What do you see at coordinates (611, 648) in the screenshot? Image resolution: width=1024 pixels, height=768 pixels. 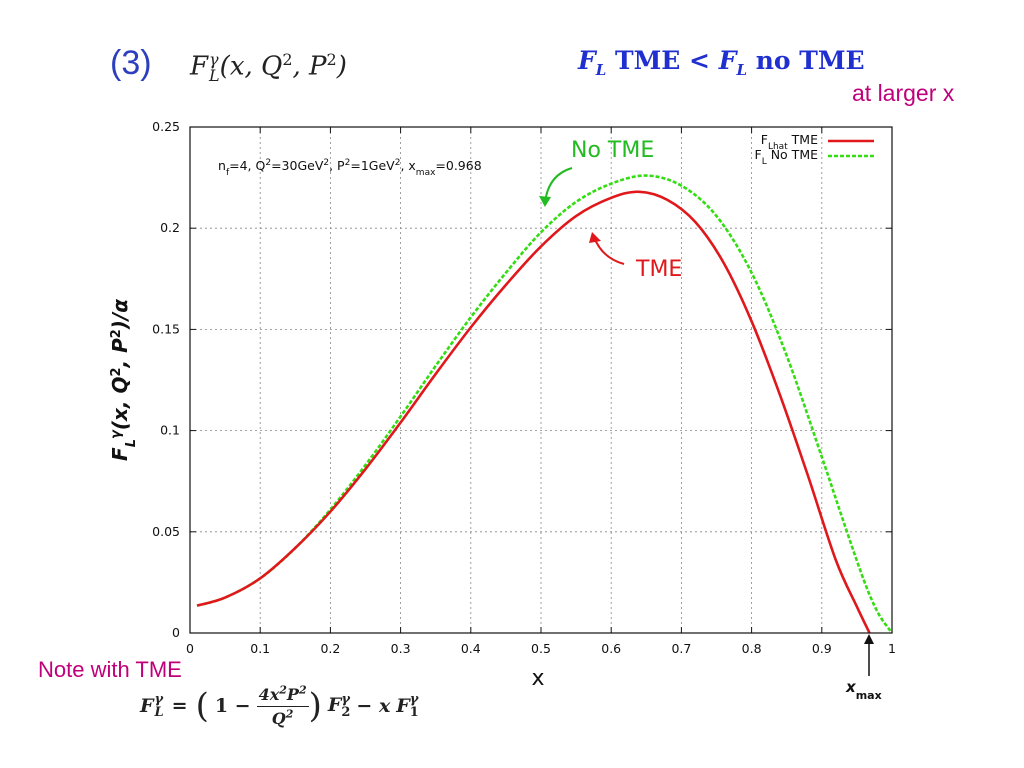 I see `x-tick-label: 0.6` at bounding box center [611, 648].